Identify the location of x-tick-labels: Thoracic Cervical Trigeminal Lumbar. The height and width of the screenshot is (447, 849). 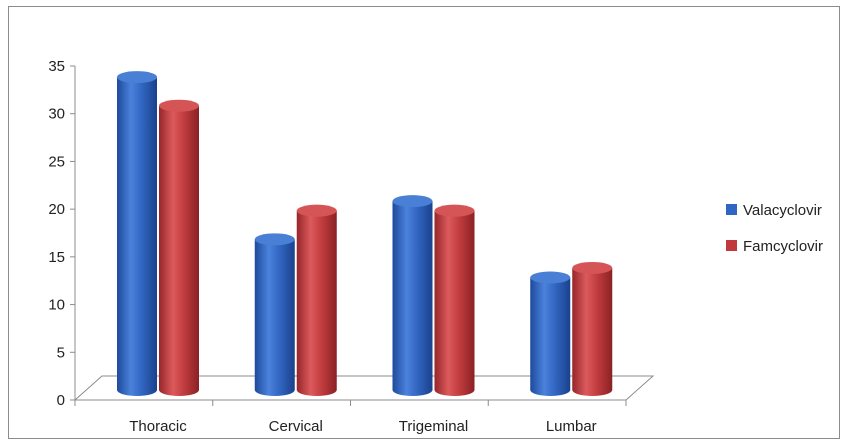
(362, 426).